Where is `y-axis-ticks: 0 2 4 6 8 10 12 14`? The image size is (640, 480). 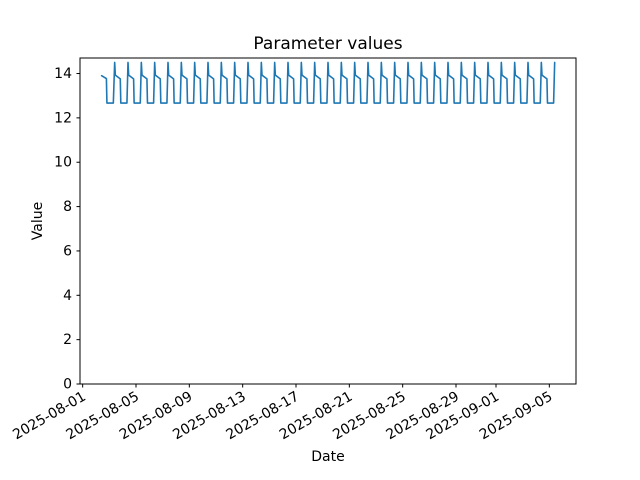 y-axis-ticks: 0 2 4 6 8 10 12 14 is located at coordinates (67, 229).